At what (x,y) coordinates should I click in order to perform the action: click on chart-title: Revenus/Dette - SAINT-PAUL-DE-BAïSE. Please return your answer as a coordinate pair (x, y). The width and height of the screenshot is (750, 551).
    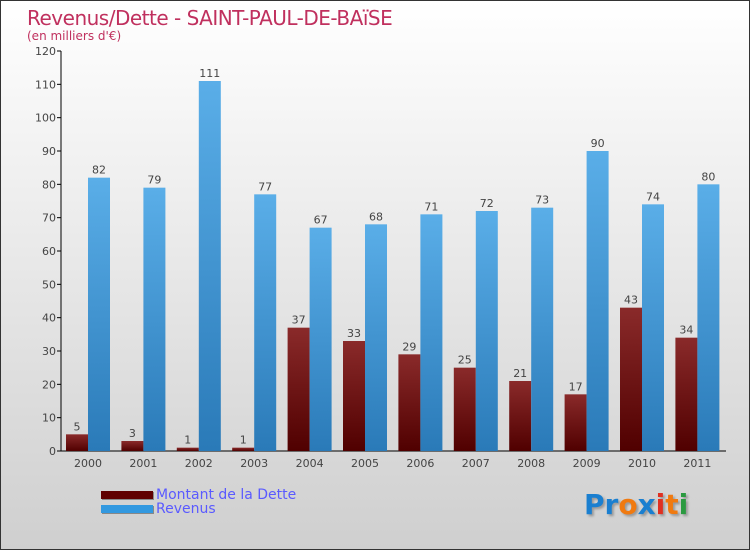
    Looking at the image, I should click on (210, 18).